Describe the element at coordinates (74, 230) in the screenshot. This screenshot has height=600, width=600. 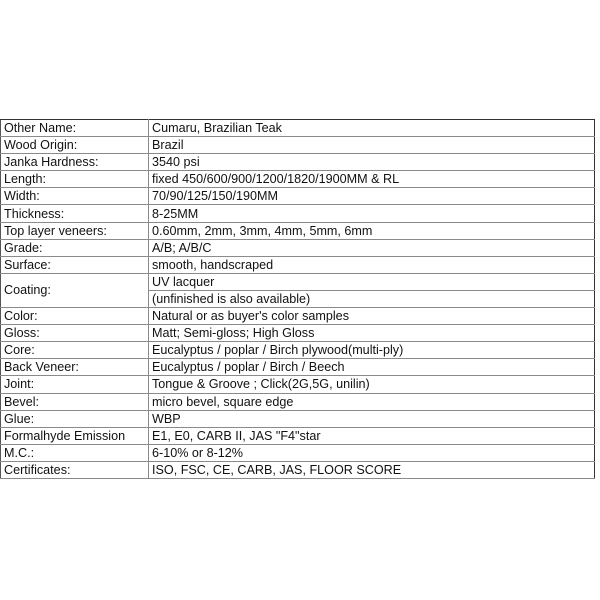
I see `spec-label: Top layer veneers:` at that location.